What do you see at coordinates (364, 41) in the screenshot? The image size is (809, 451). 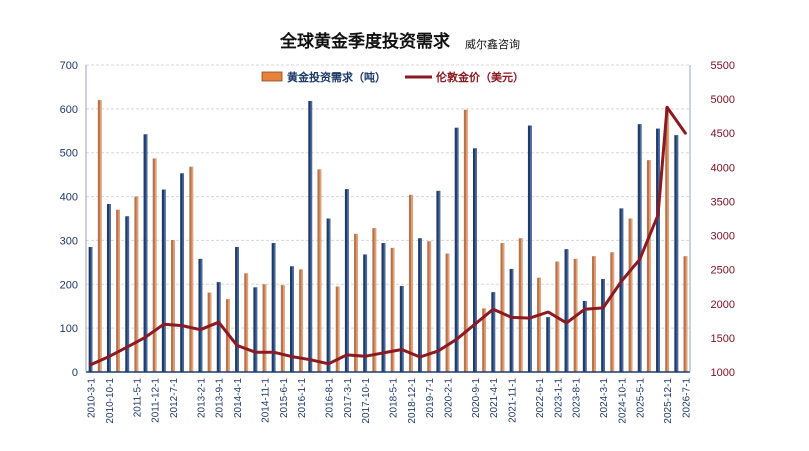 I see `chart-title: 全球黄金季度投资需求` at bounding box center [364, 41].